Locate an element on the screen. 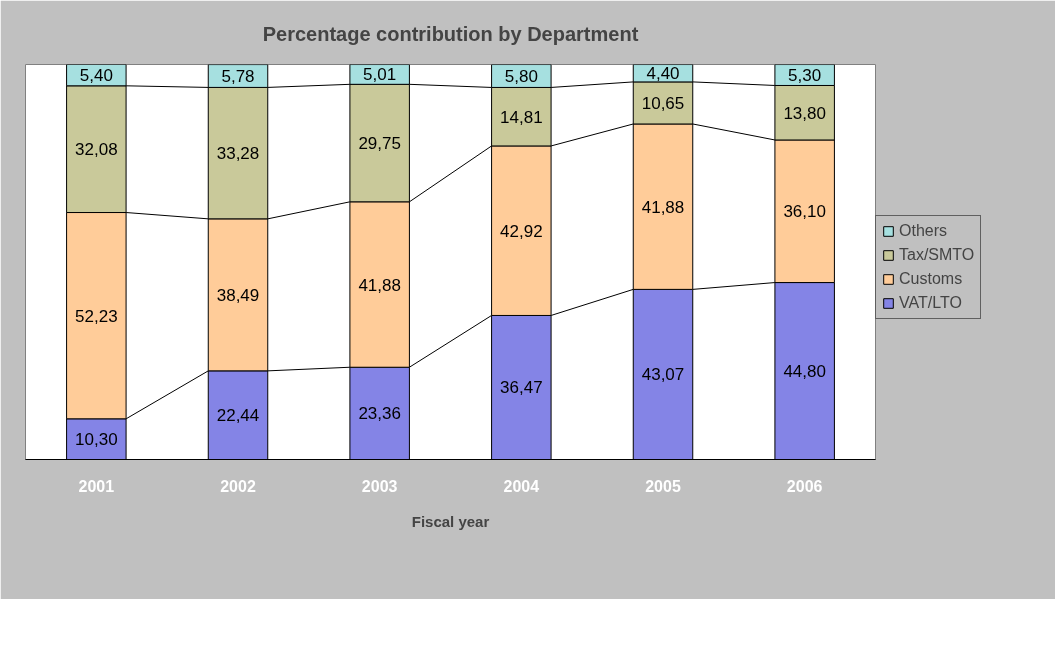  data-label: 14,81 is located at coordinates (521, 117).